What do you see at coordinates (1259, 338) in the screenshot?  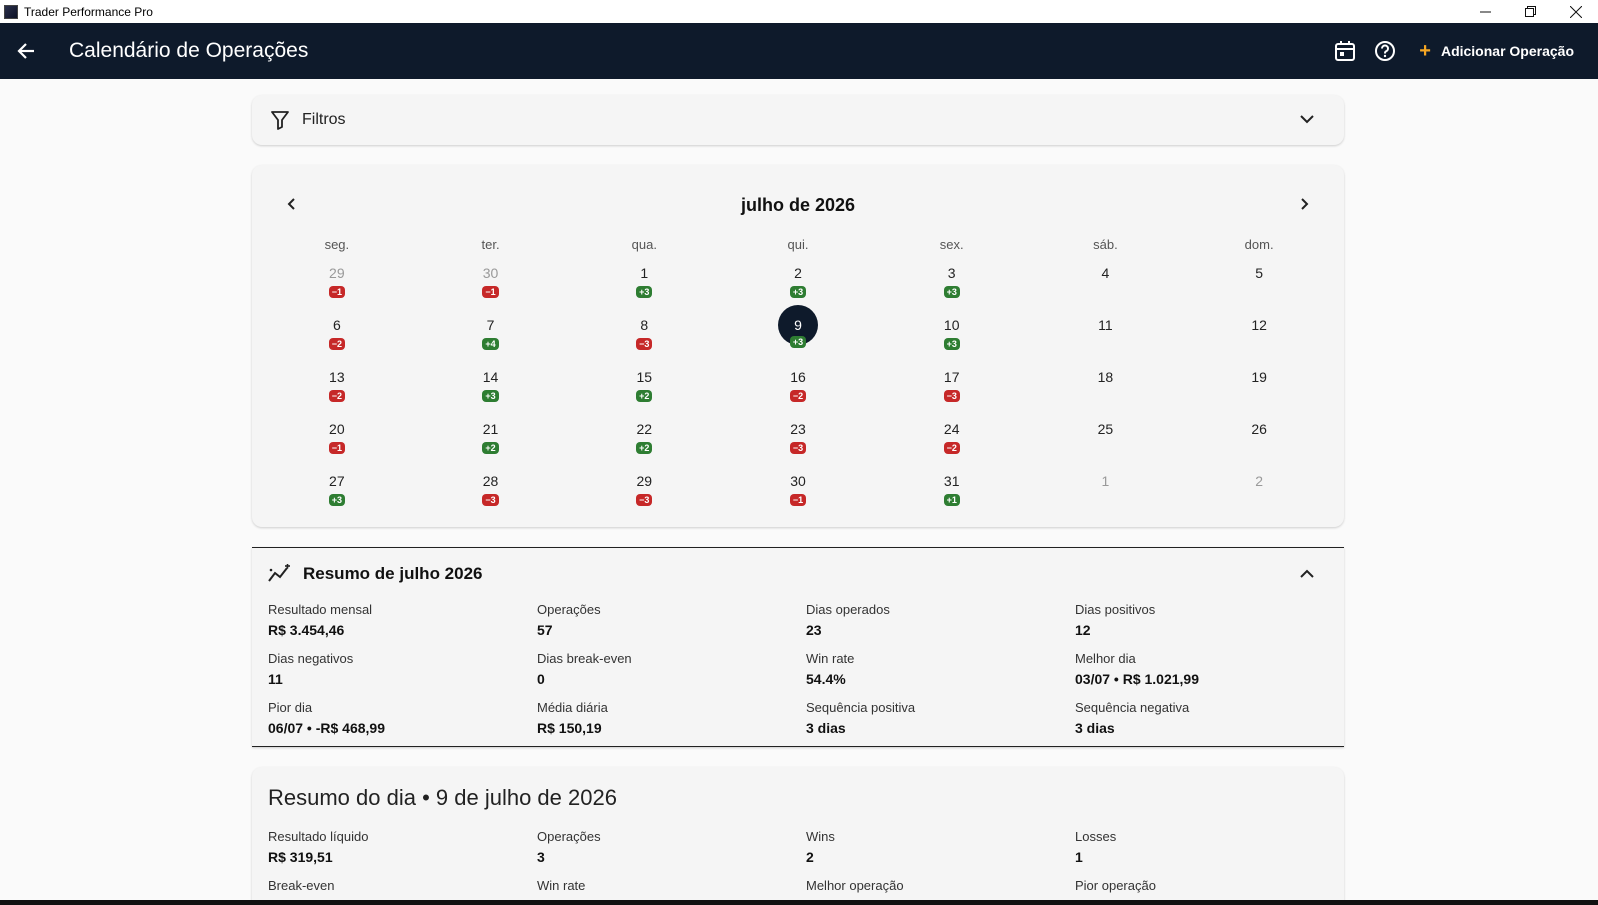 I see `calendar-day: 12` at bounding box center [1259, 338].